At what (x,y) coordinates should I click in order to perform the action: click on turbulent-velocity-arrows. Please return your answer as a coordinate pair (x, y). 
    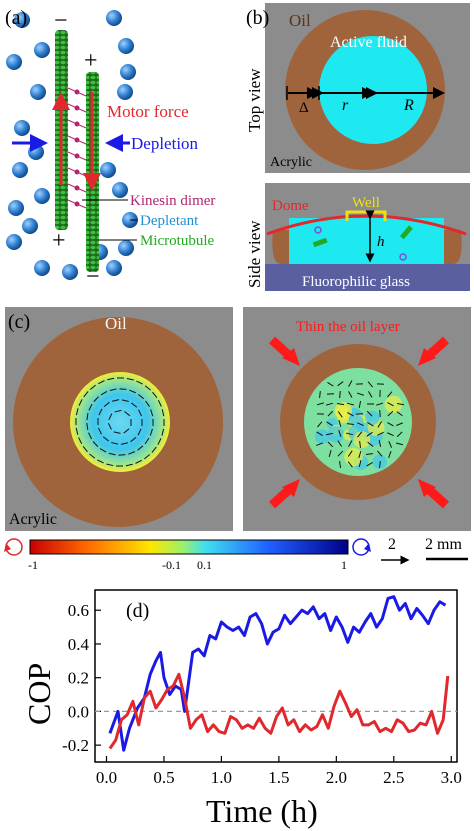
    Looking at the image, I should click on (359, 425).